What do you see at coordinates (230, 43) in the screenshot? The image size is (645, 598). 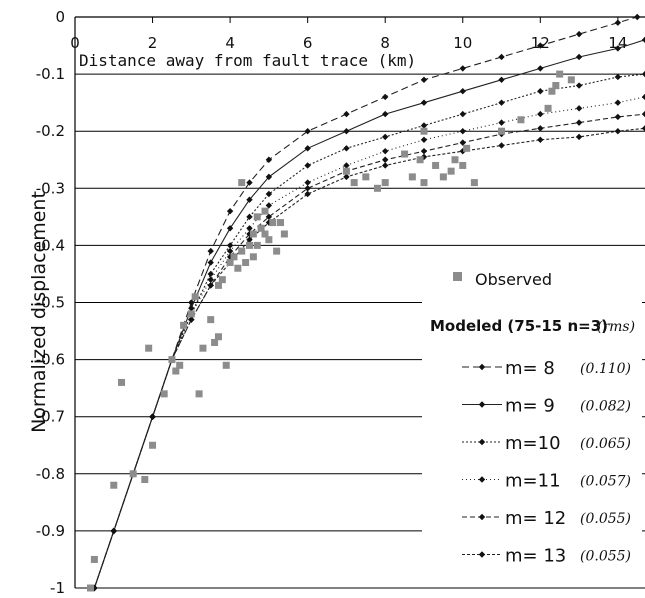 I see `x-tick-label: 4` at bounding box center [230, 43].